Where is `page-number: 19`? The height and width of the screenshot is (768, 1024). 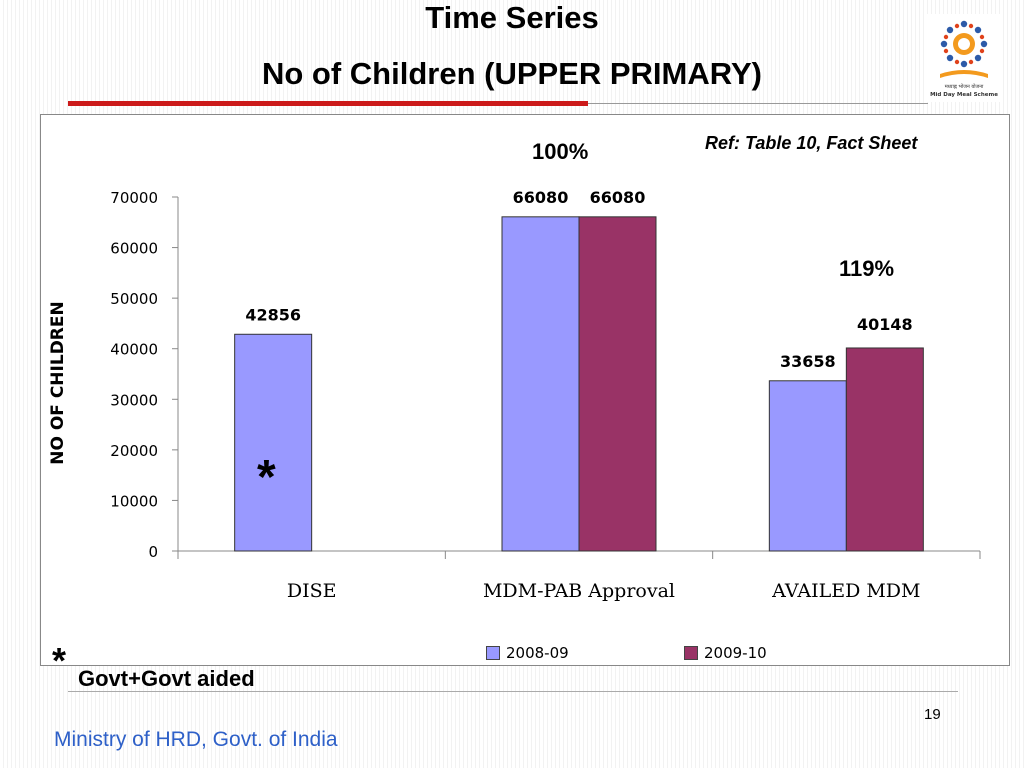
page-number: 19 is located at coordinates (932, 714).